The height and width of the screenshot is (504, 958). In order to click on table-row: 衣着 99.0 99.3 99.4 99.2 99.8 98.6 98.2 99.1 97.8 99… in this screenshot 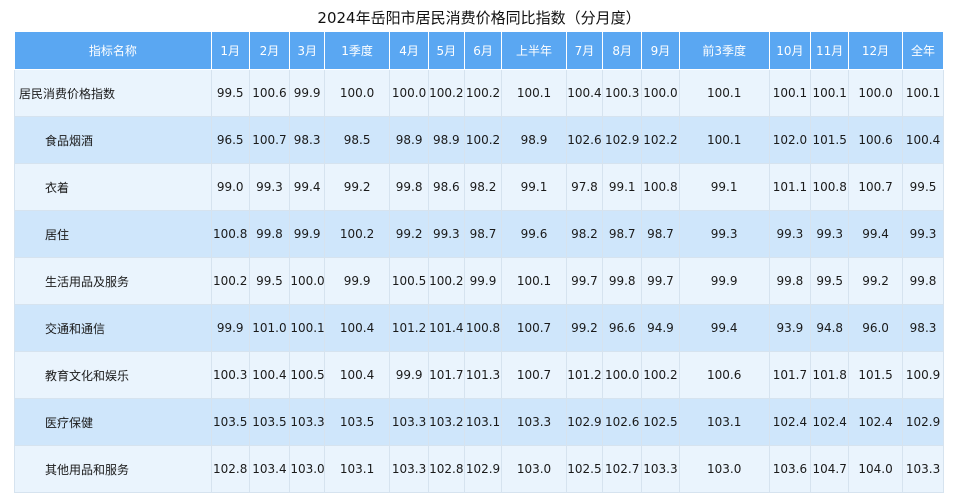, I will do `click(479, 187)`.